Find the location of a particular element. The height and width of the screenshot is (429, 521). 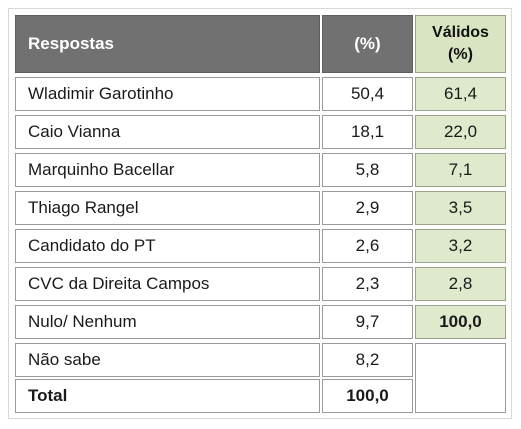

total-percent: 100,0 is located at coordinates (367, 396).